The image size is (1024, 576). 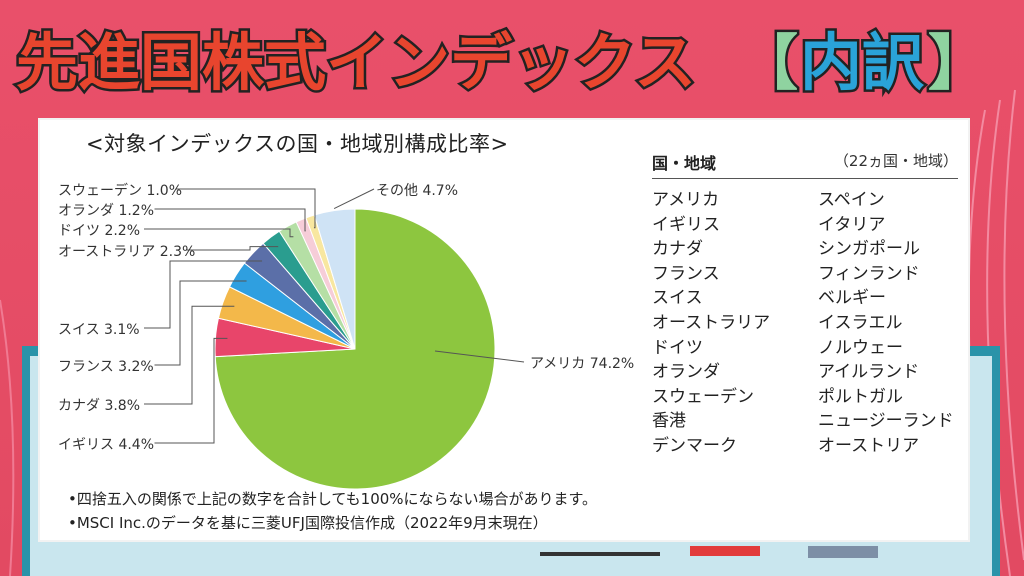 What do you see at coordinates (297, 144) in the screenshot?
I see `chart-title: <対象インデックスの国・地域別構成比率>` at bounding box center [297, 144].